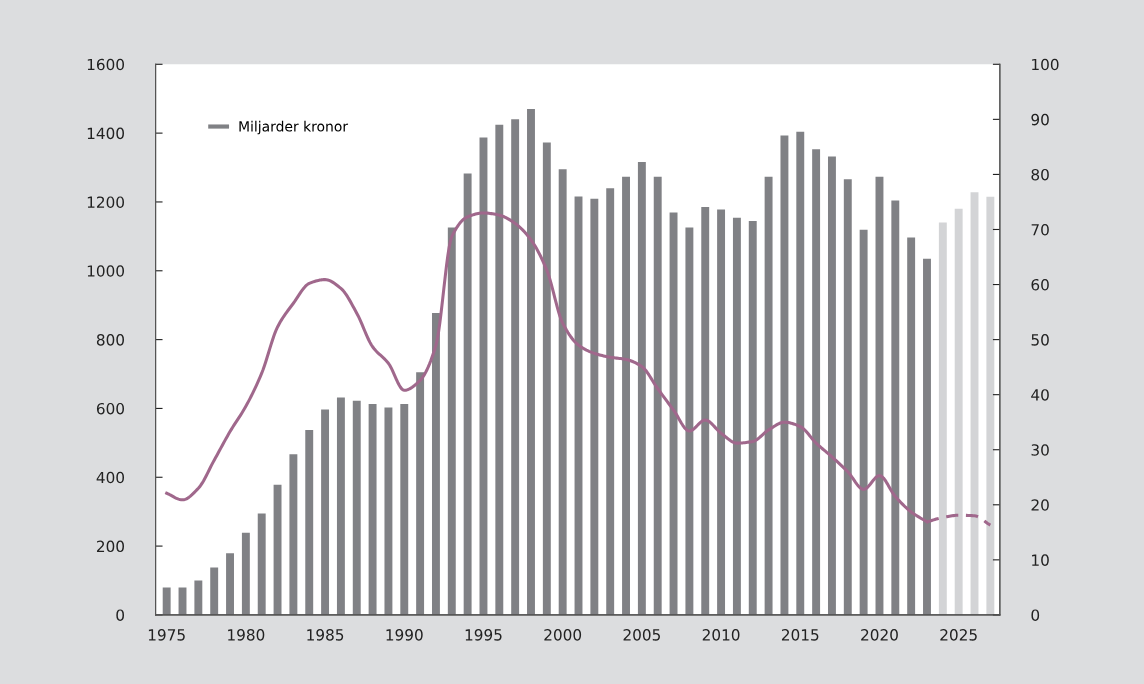  Describe the element at coordinates (106, 133) in the screenshot. I see `y-tick-label: 1400` at that location.